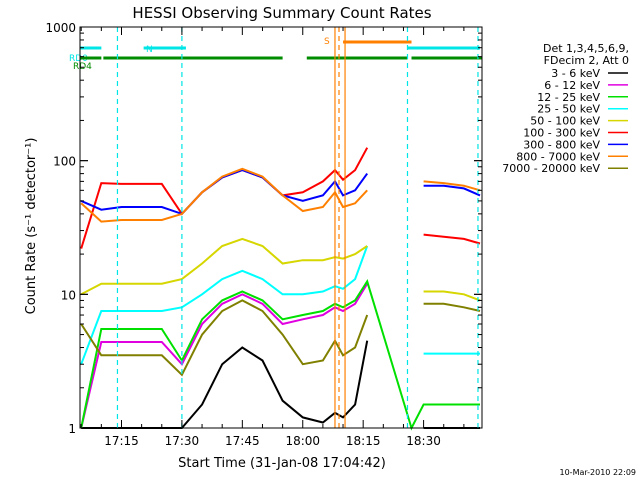  I want to click on legend-label-300-800-kev: 300 - 800 keV, so click(561, 144).